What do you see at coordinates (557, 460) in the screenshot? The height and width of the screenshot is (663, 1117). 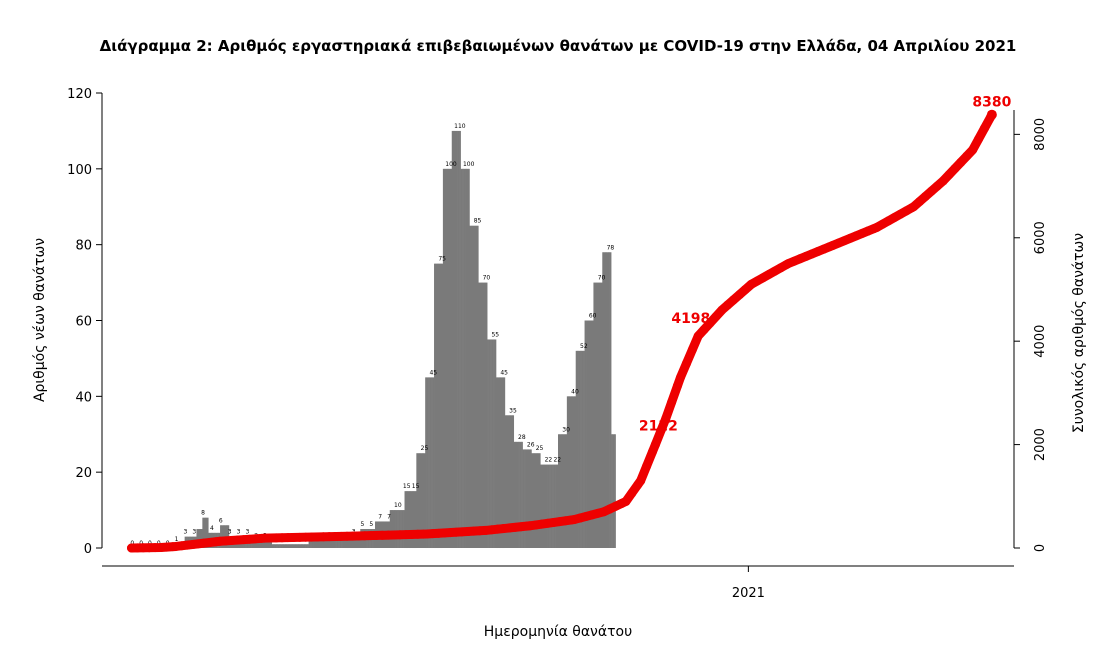 I see `bar-value-label: 22` at bounding box center [557, 460].